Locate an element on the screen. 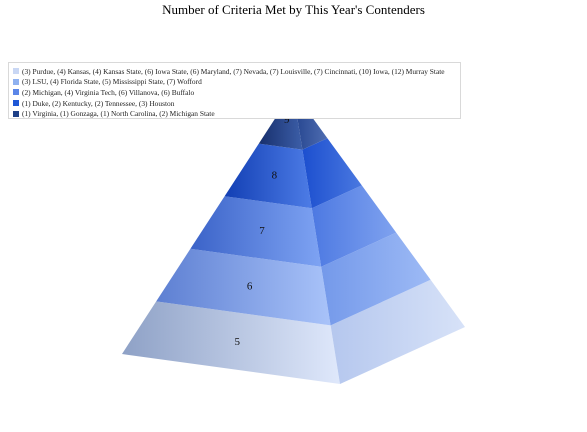 The width and height of the screenshot is (587, 432). pyramid-level-8-front-face is located at coordinates (268, 176).